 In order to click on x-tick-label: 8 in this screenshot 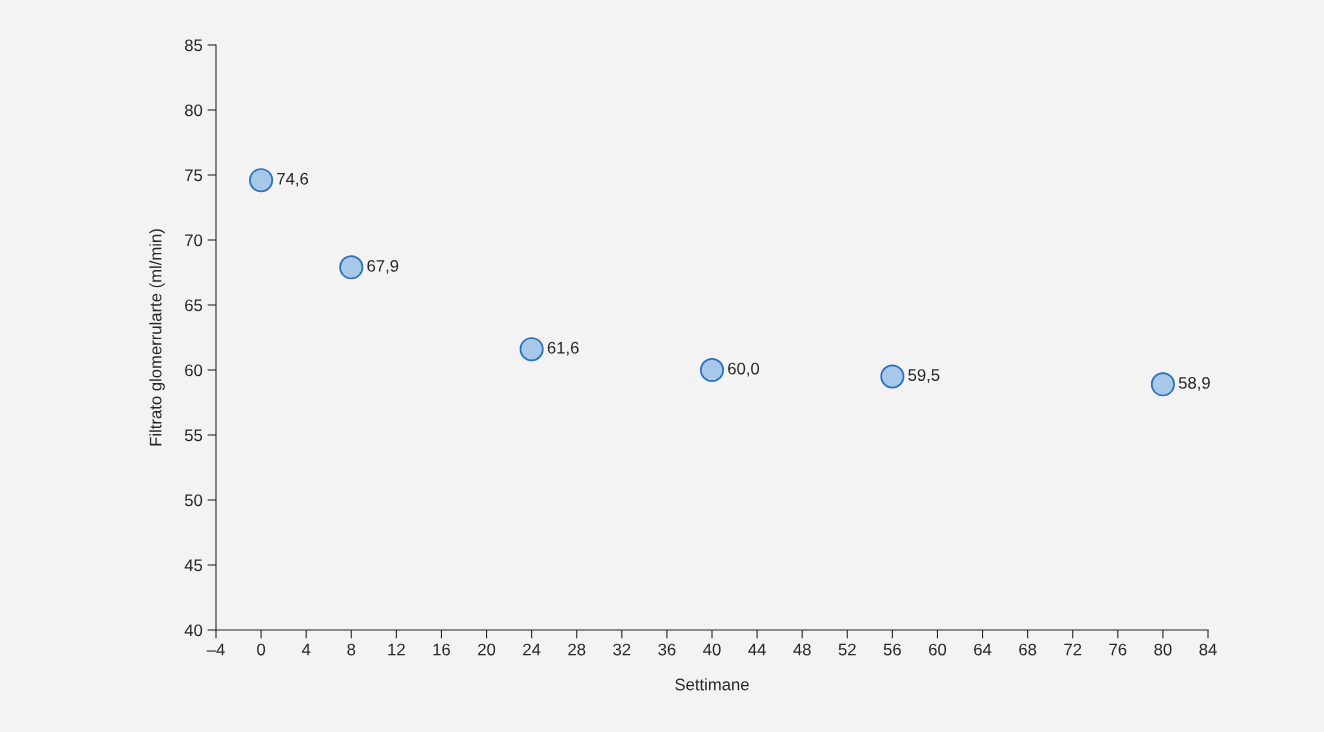, I will do `click(351, 649)`.